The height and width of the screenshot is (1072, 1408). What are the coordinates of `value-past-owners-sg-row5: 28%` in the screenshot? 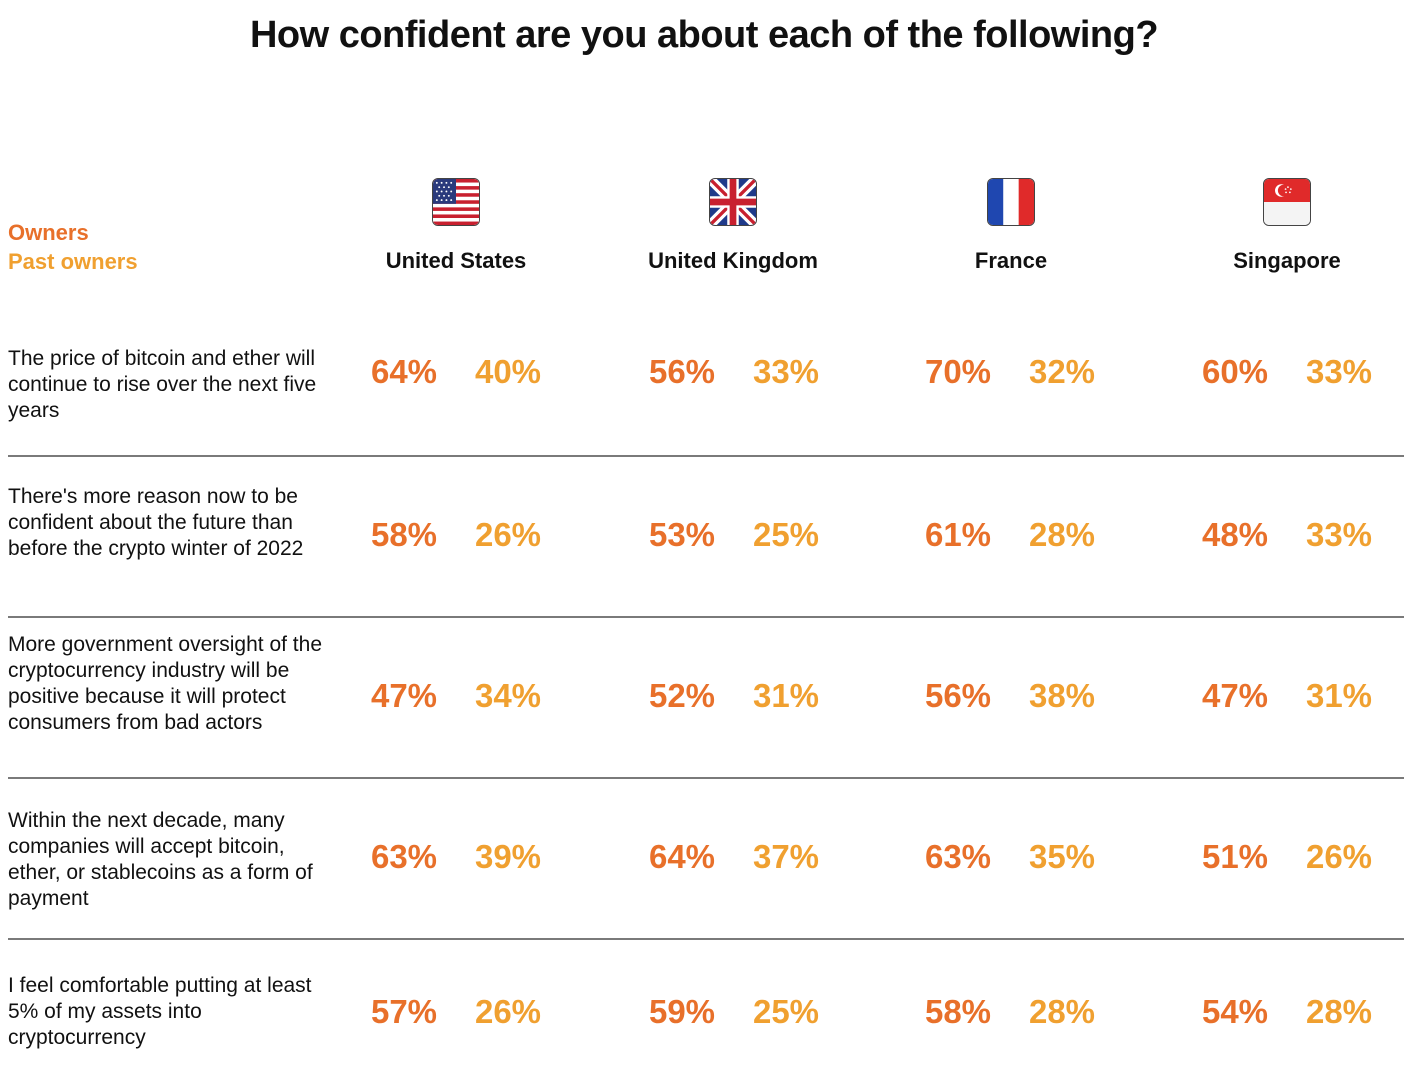 It's located at (1339, 1011).